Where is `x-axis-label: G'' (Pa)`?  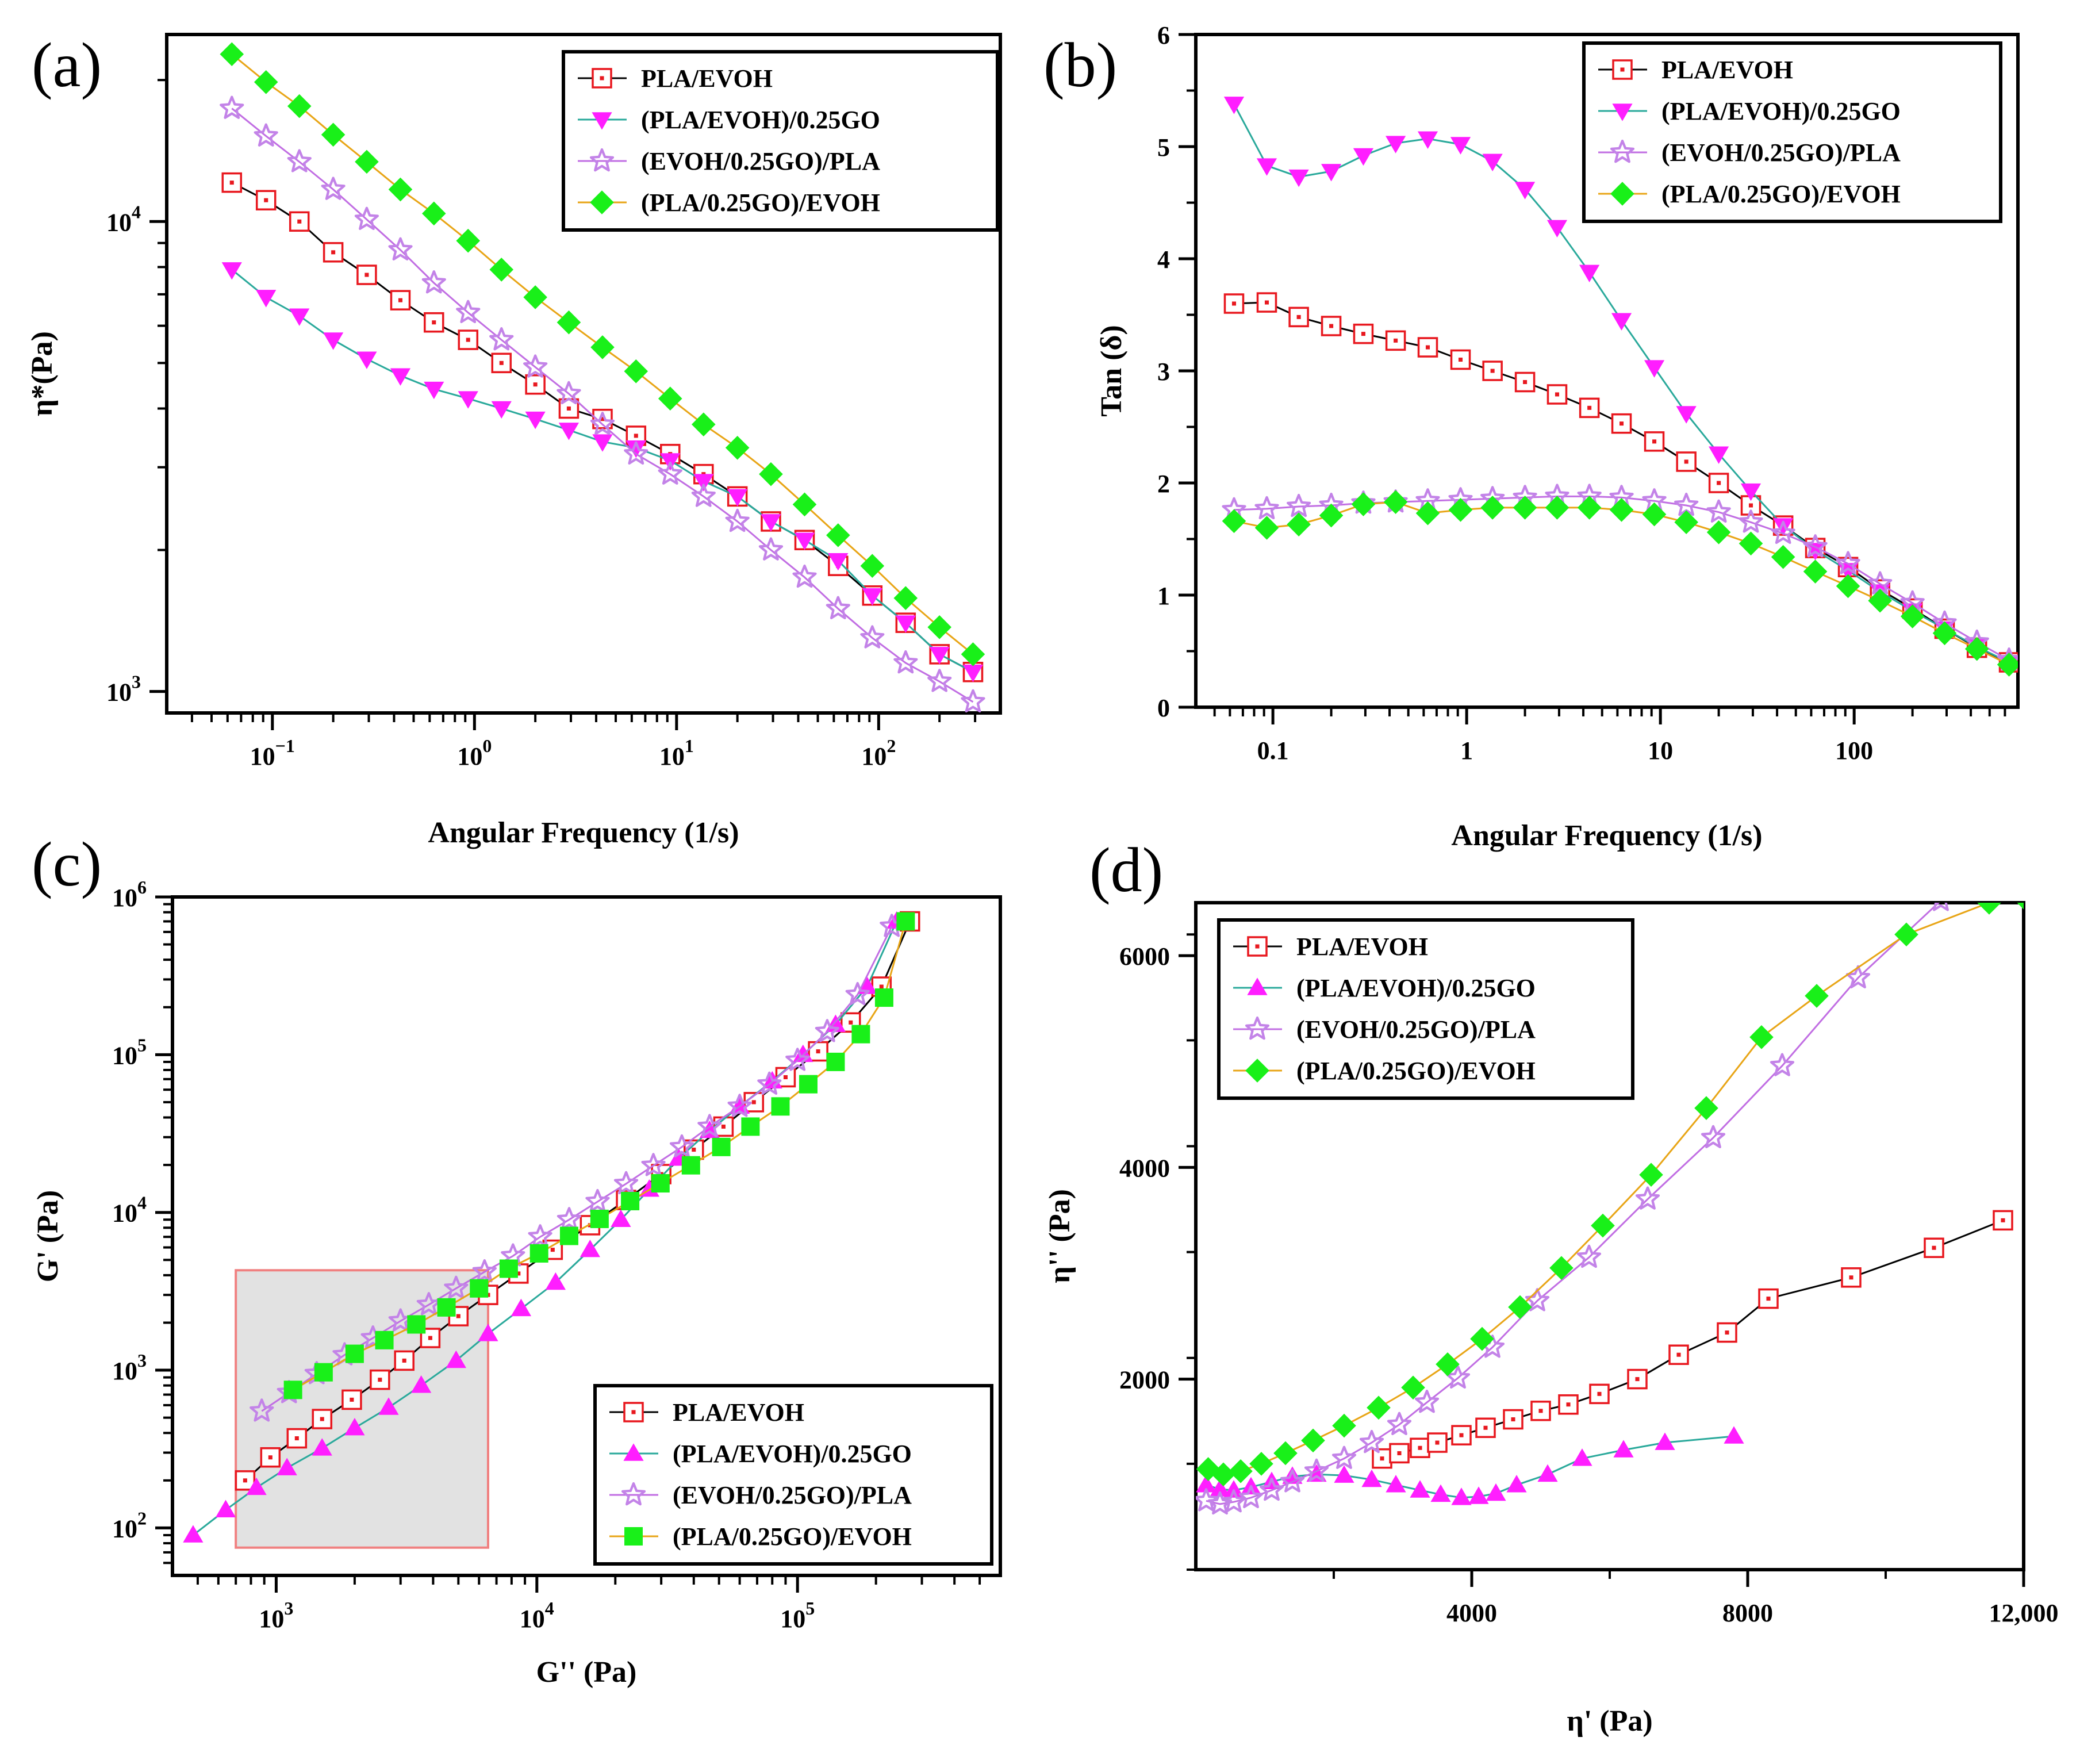 x-axis-label: G'' (Pa) is located at coordinates (586, 1673).